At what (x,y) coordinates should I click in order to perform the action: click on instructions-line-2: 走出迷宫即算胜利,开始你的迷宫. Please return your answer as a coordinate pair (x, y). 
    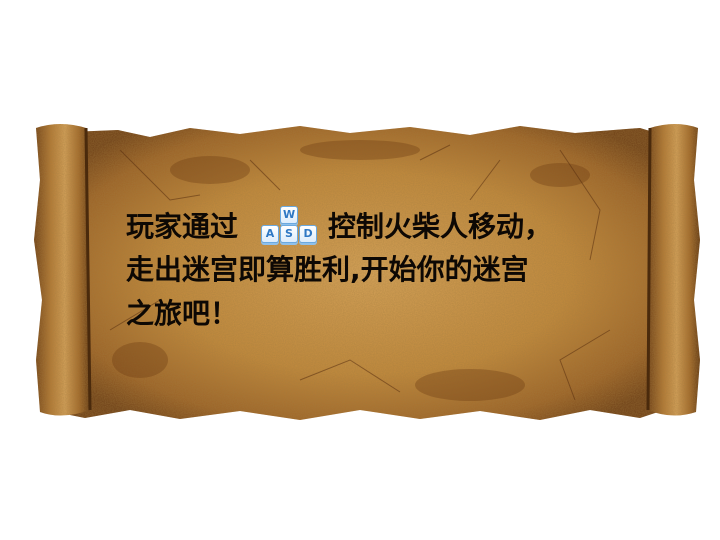
    Looking at the image, I should click on (327, 269).